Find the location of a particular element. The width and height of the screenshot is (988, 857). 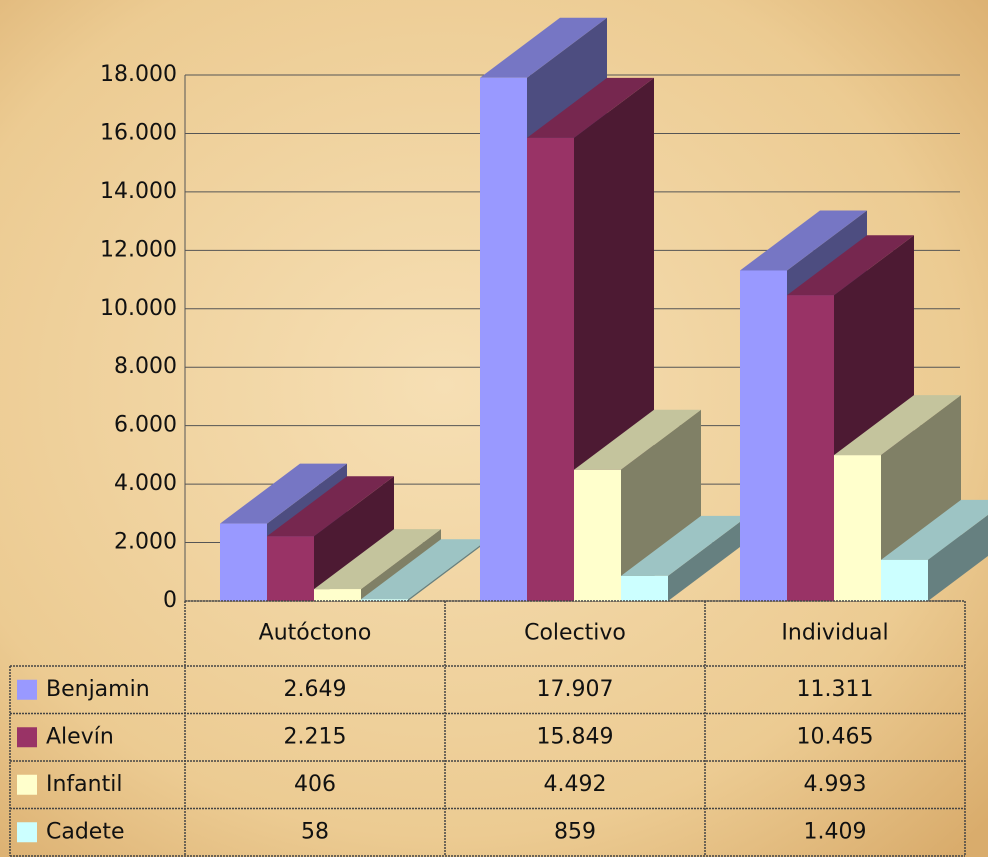

value-label: 10.465 is located at coordinates (835, 736).